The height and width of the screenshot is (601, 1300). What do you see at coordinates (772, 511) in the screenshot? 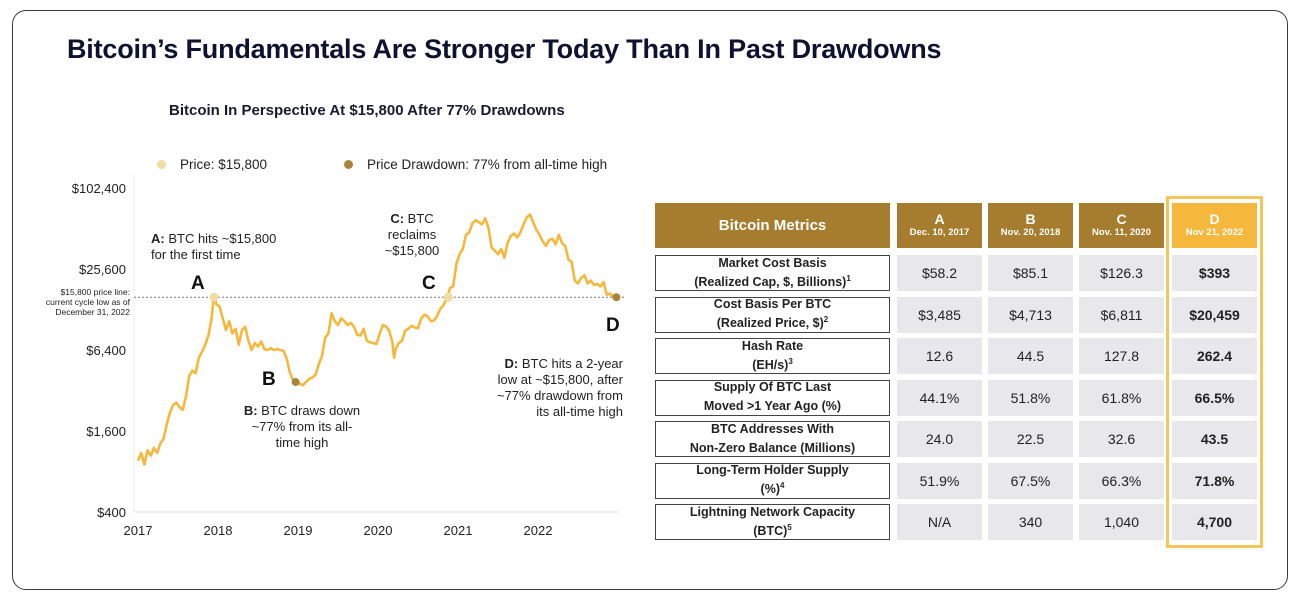
I see `row-label-line1: Lightning Network Capacity` at bounding box center [772, 511].